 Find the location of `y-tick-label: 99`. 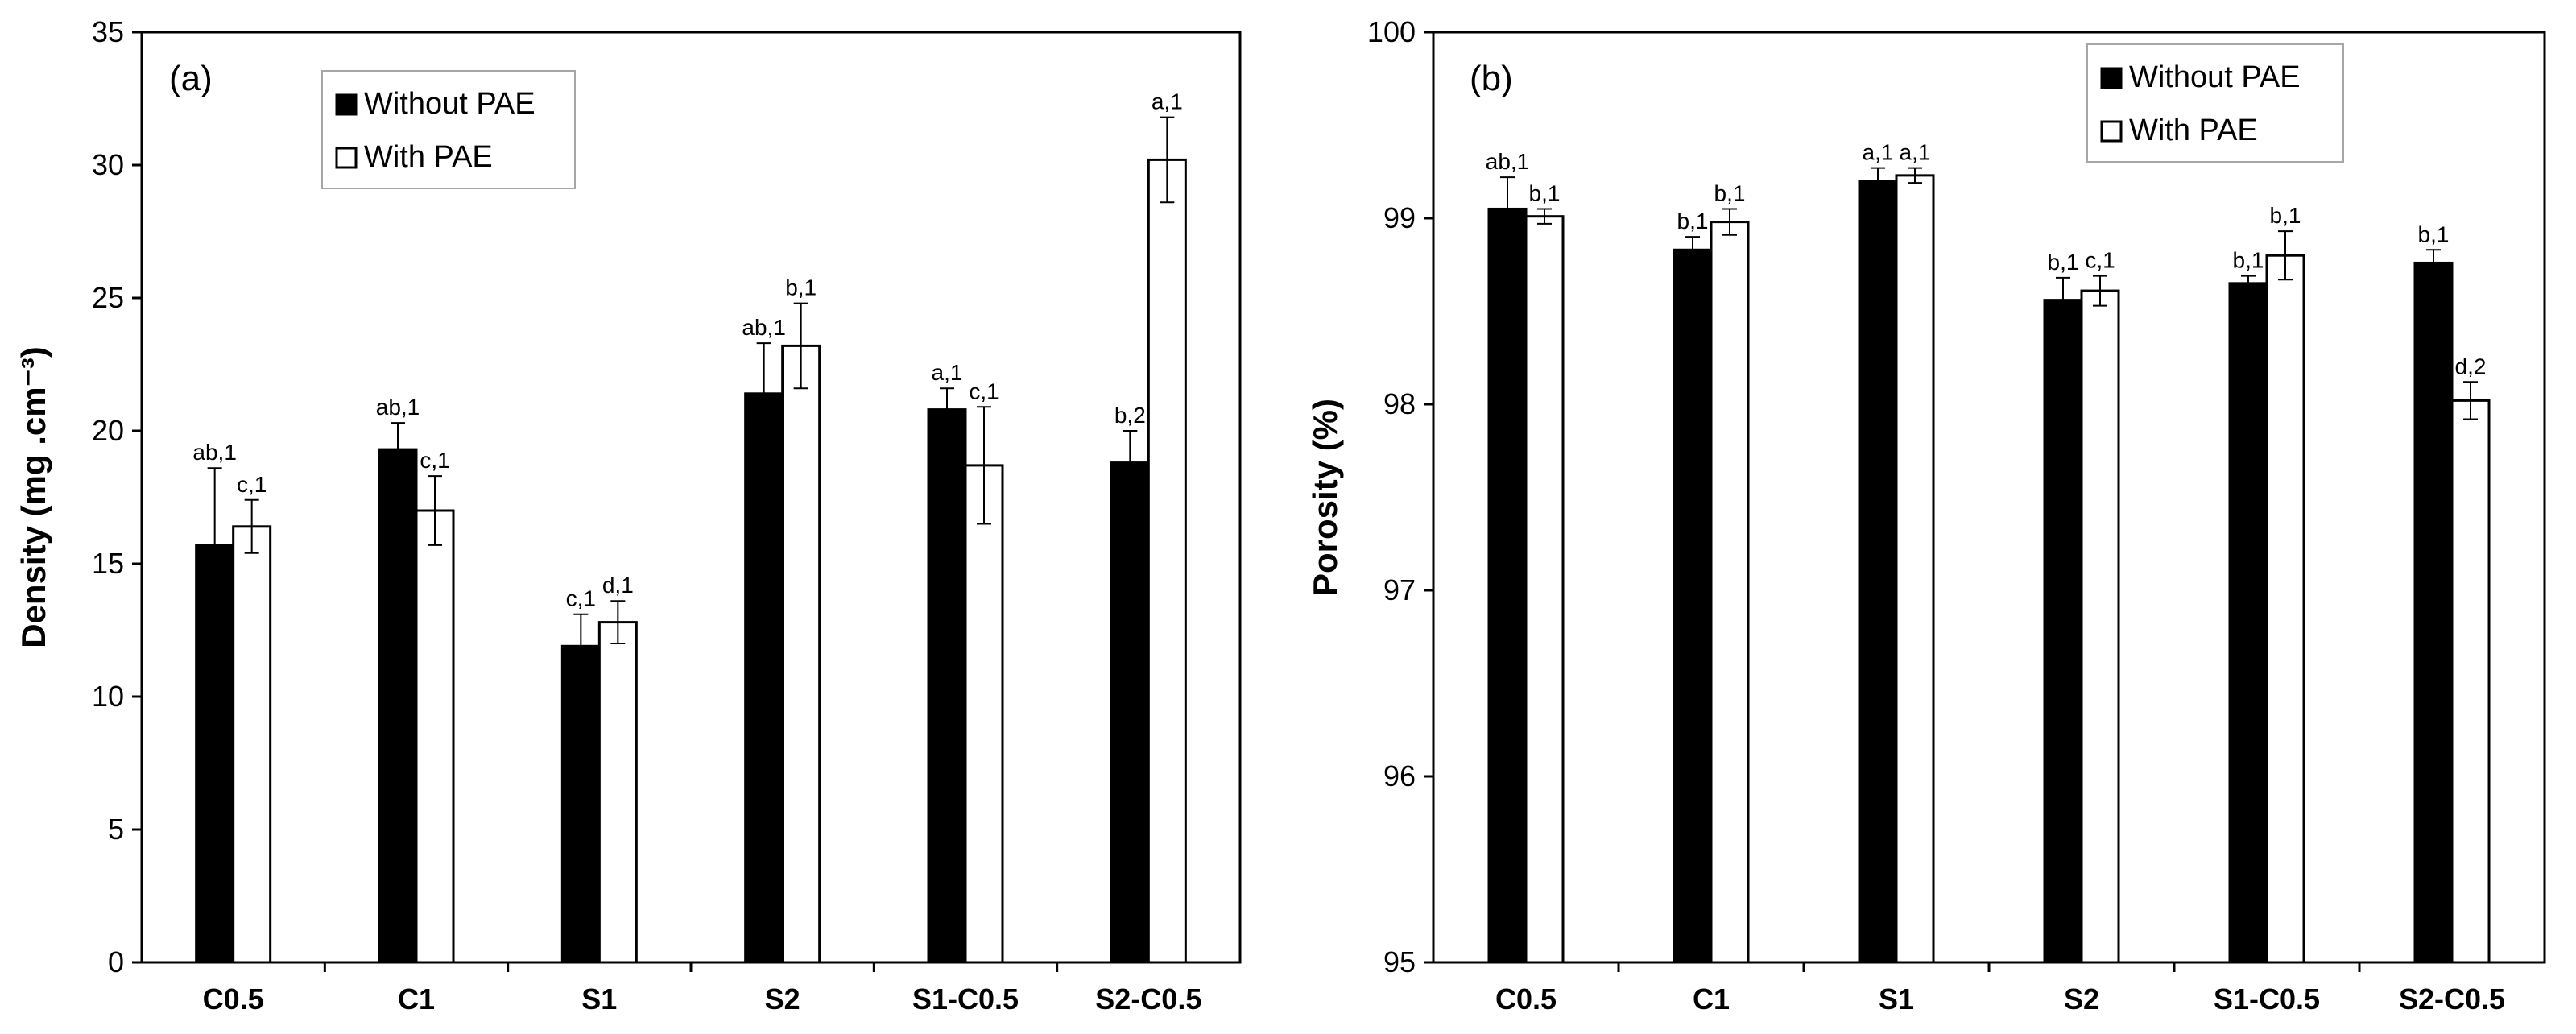

y-tick-label: 99 is located at coordinates (1400, 217).